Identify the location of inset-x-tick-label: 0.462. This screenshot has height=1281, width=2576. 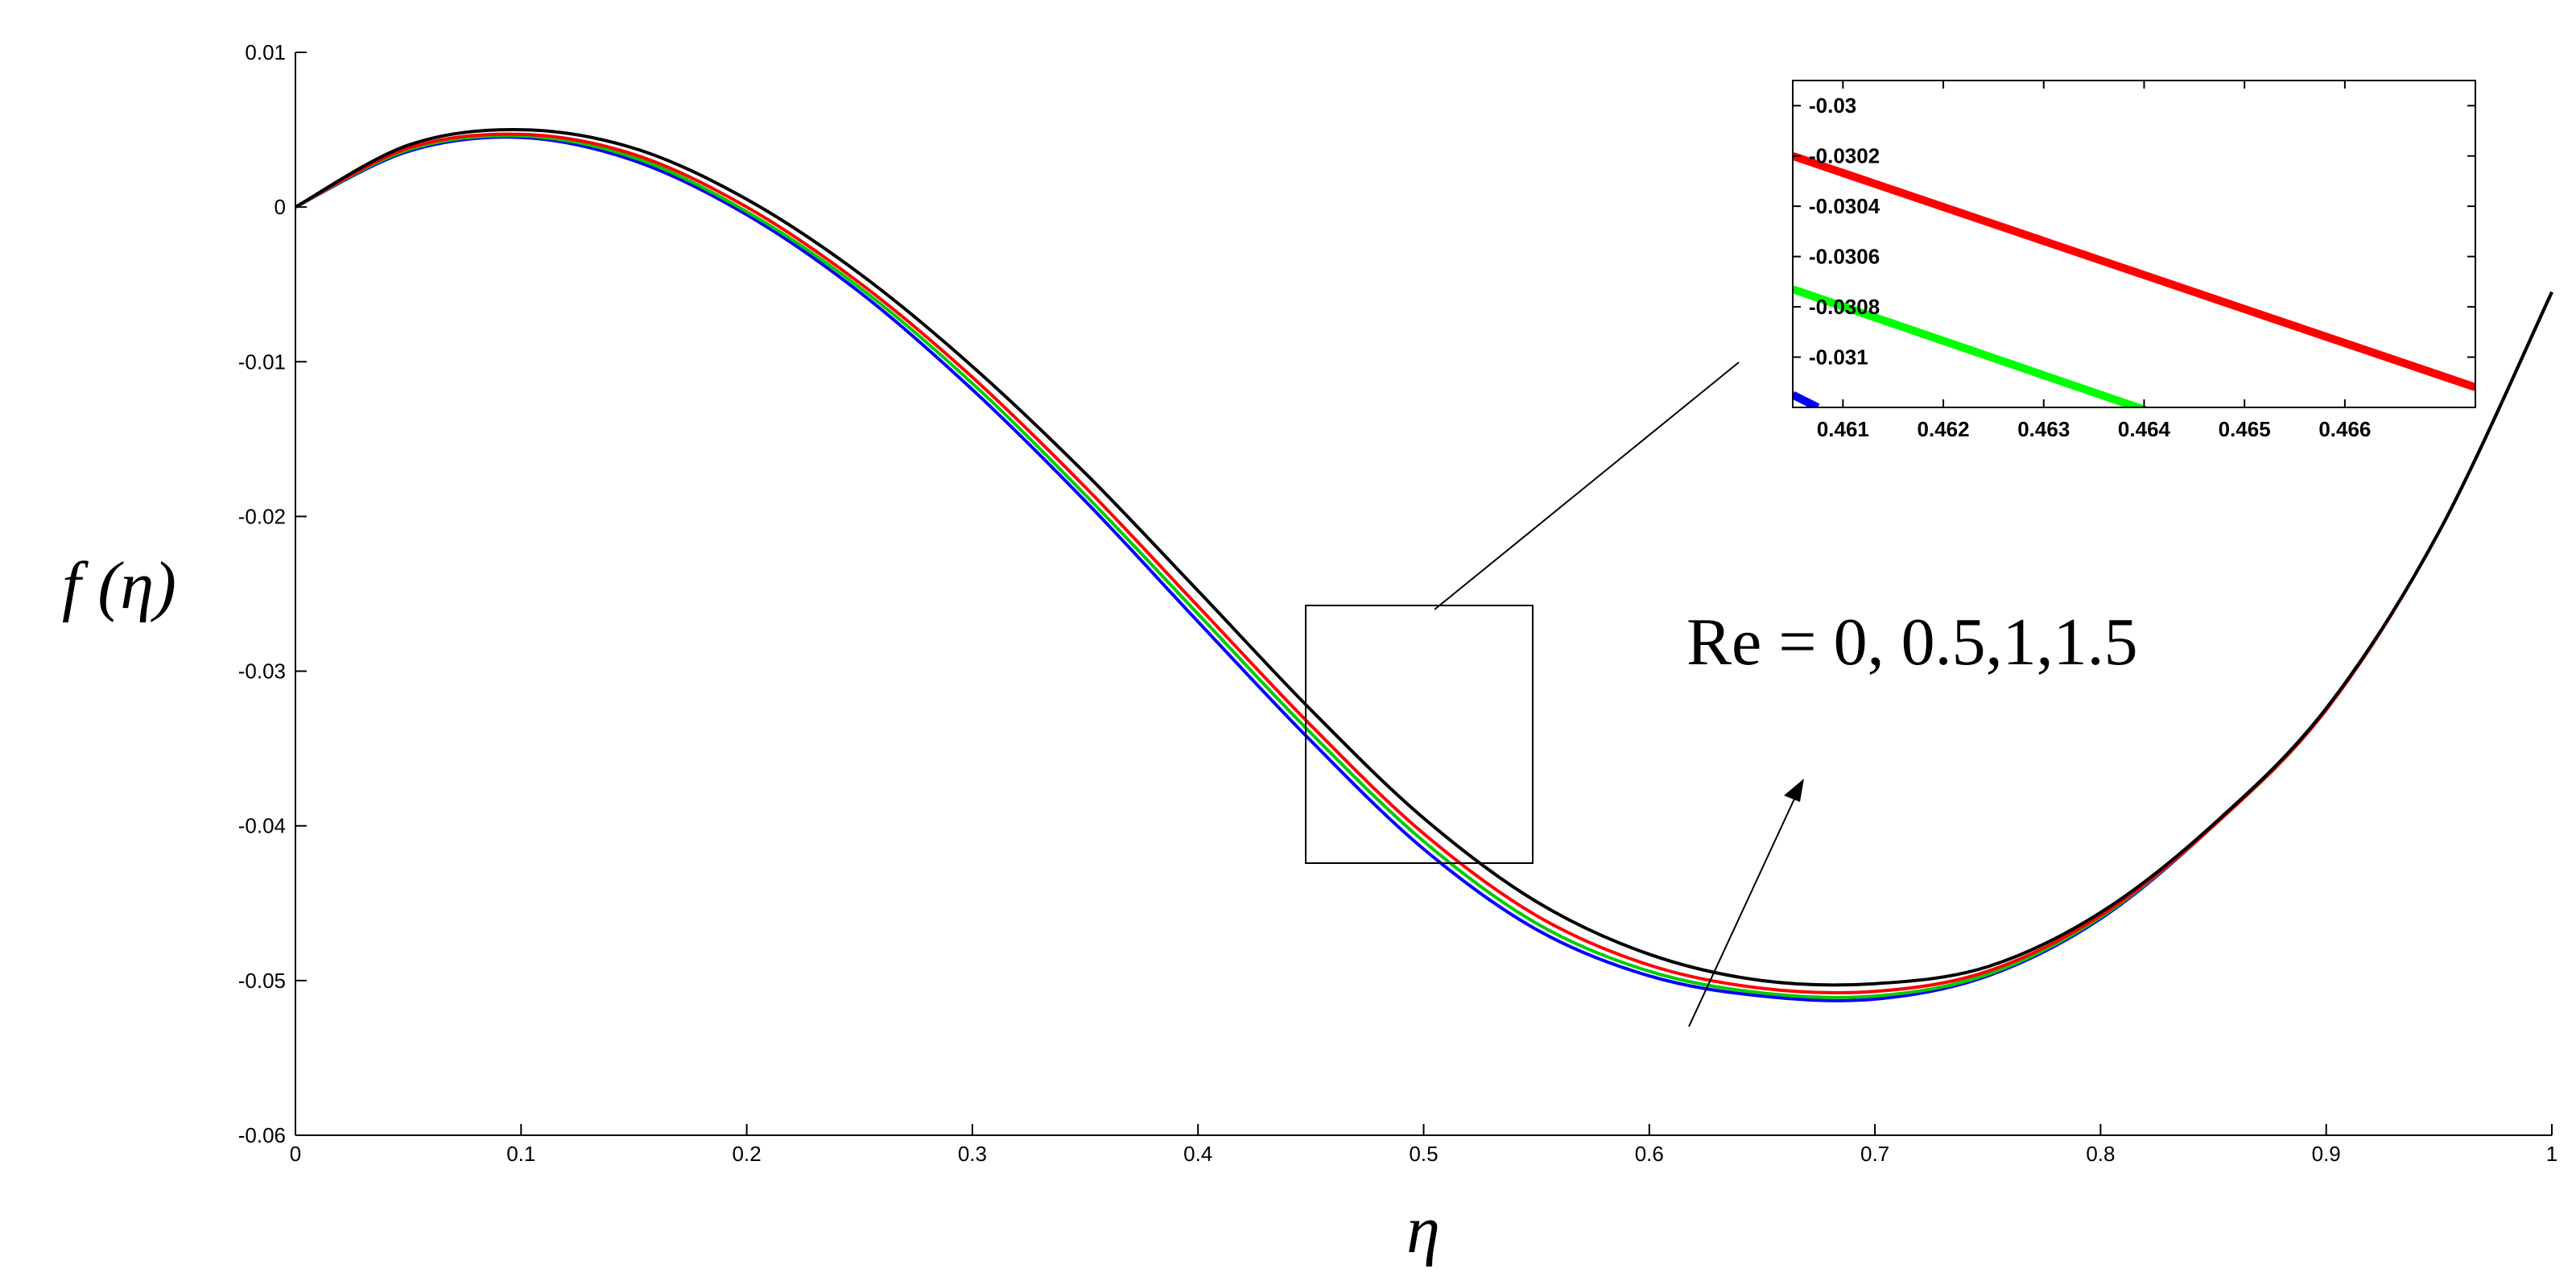
(1944, 429).